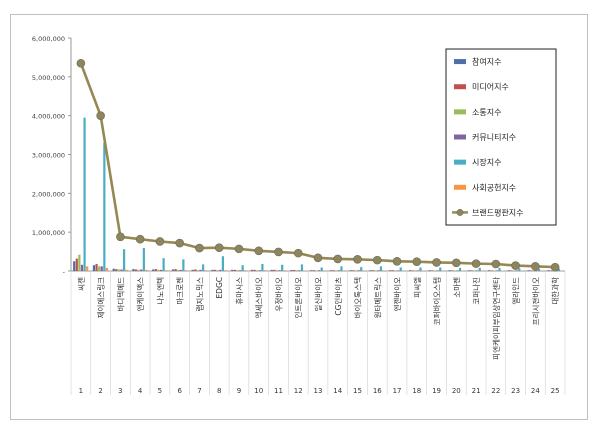  What do you see at coordinates (179, 391) in the screenshot?
I see `rank-label: 6` at bounding box center [179, 391].